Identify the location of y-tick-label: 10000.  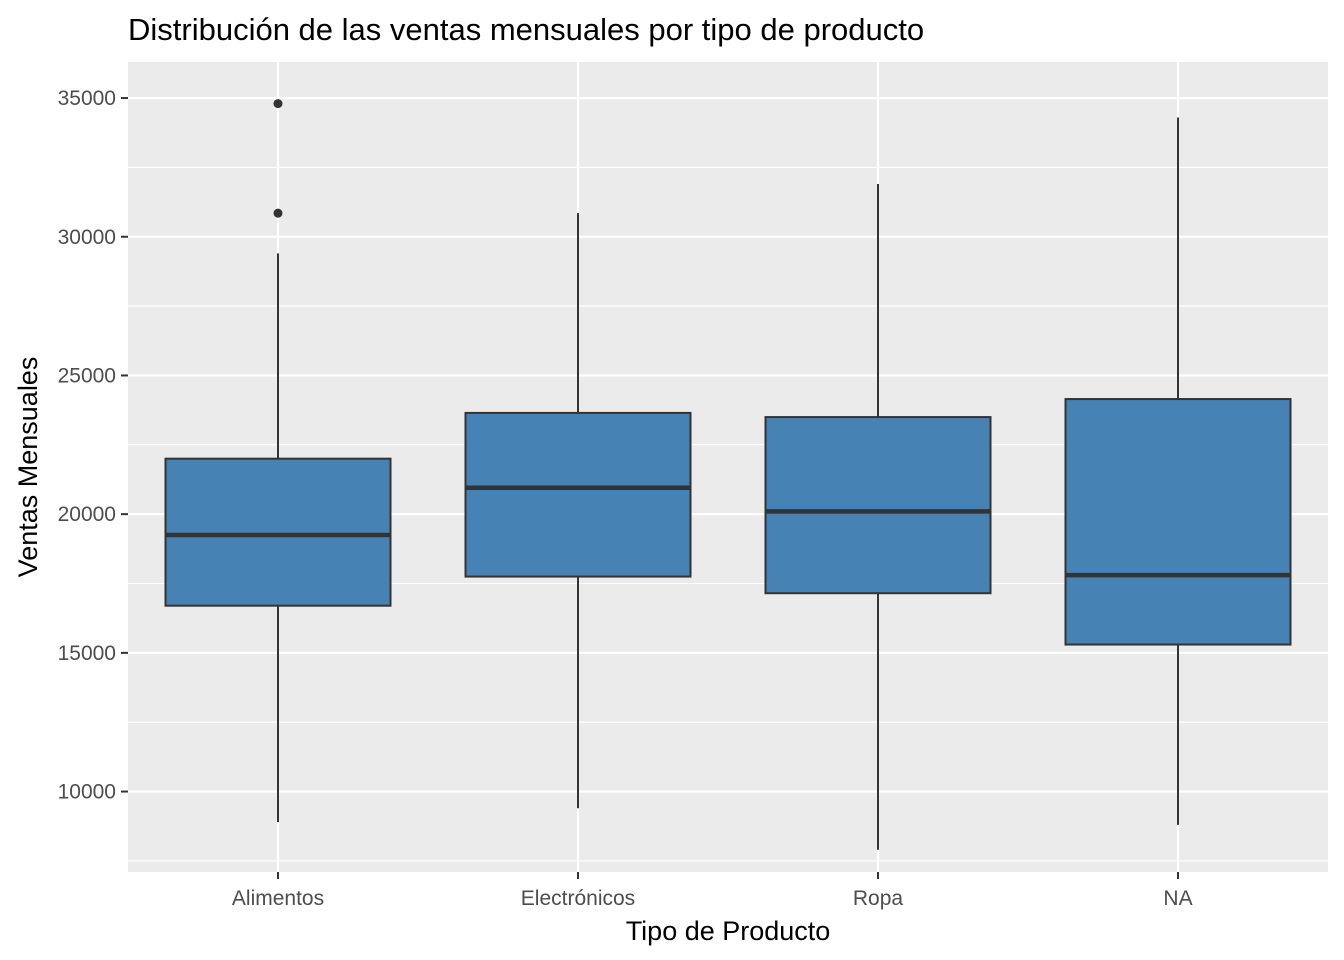
(87, 792).